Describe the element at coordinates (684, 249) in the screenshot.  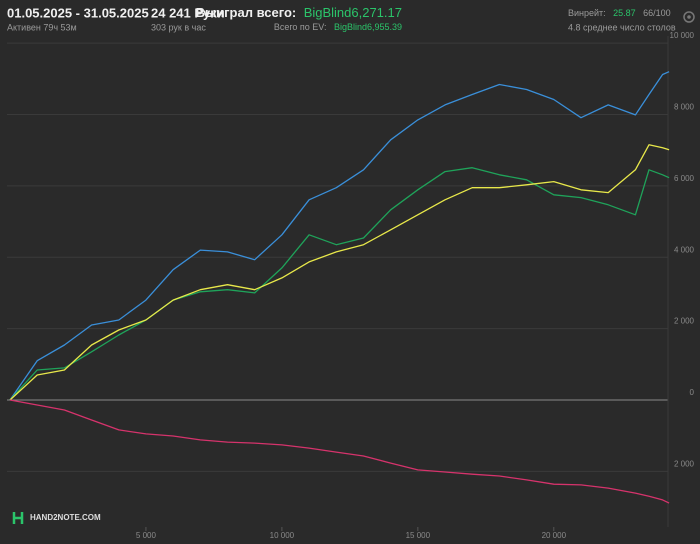
I see `y-tick-label: 4 000` at that location.